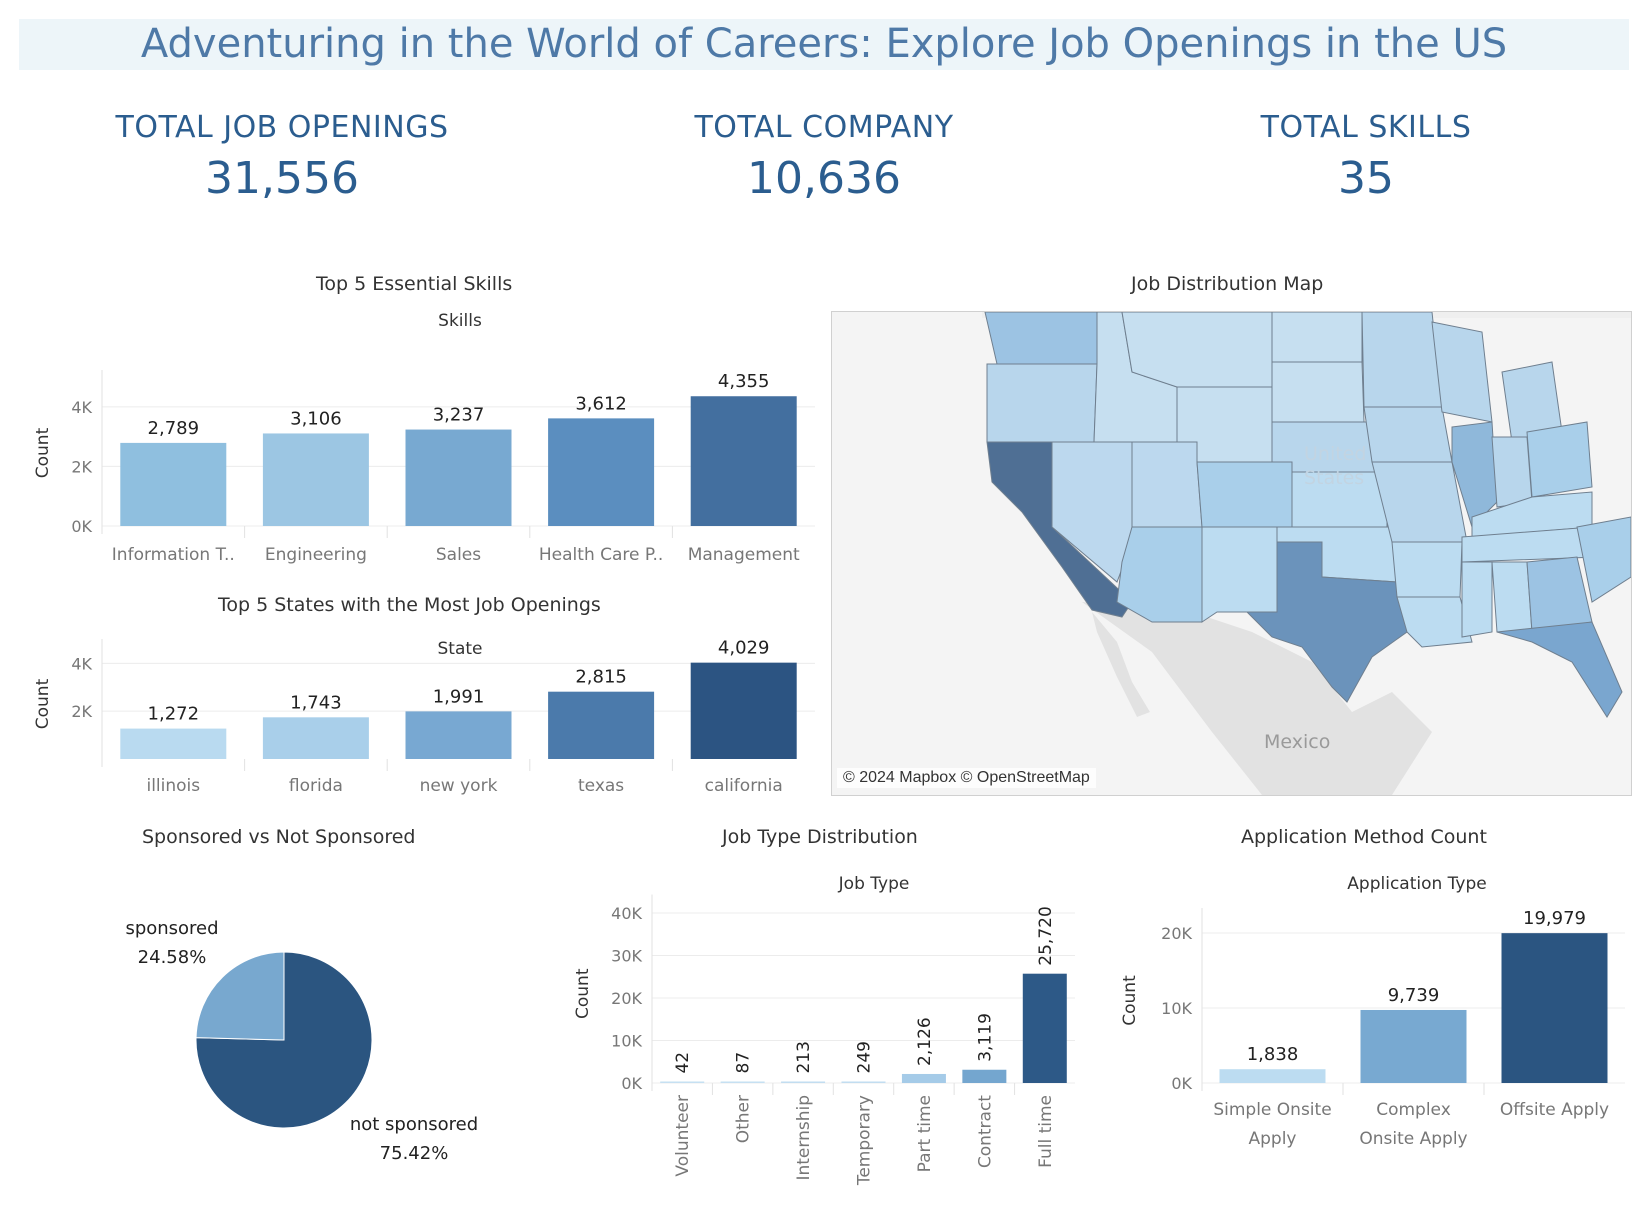 The image size is (1637, 1227). What do you see at coordinates (1559, 669) in the screenshot?
I see `state-florida` at bounding box center [1559, 669].